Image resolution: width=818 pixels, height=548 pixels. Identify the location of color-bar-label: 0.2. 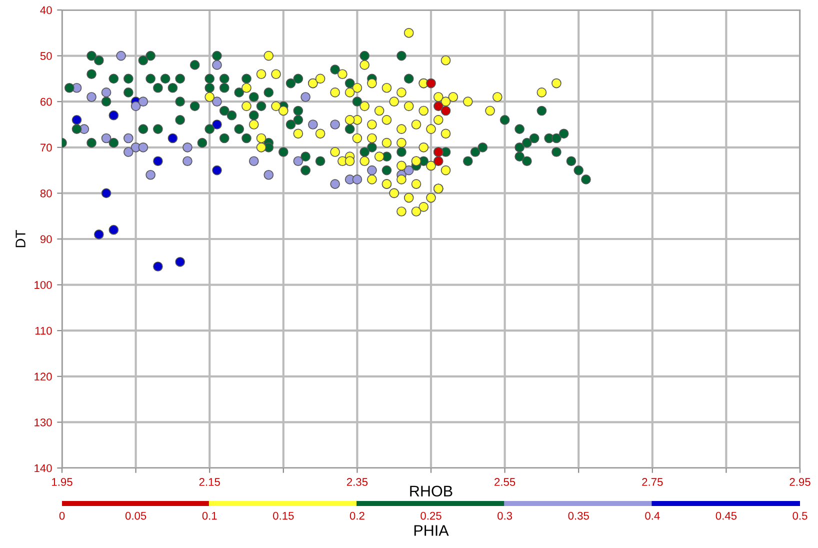
(357, 516).